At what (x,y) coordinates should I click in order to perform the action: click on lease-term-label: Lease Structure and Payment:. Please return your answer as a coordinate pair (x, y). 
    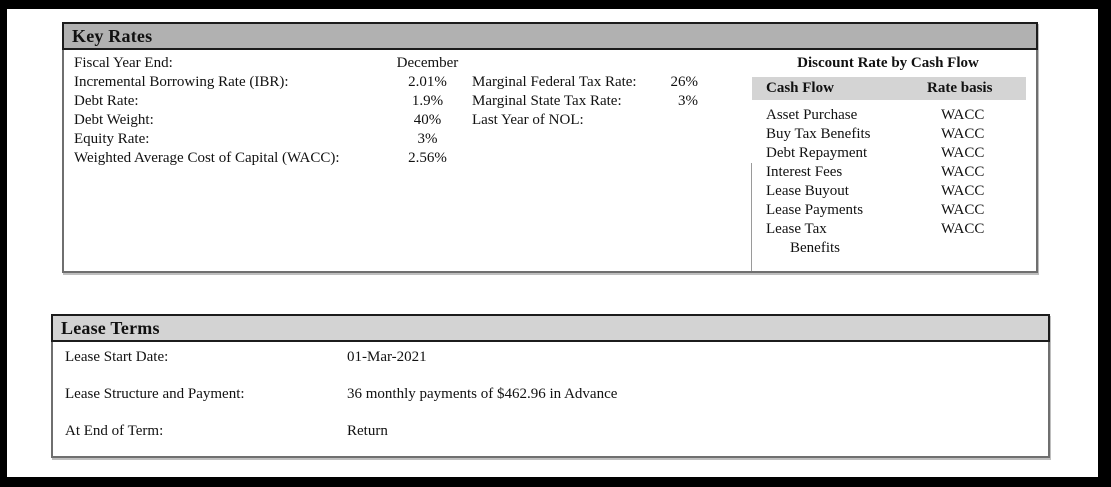
    Looking at the image, I should click on (155, 394).